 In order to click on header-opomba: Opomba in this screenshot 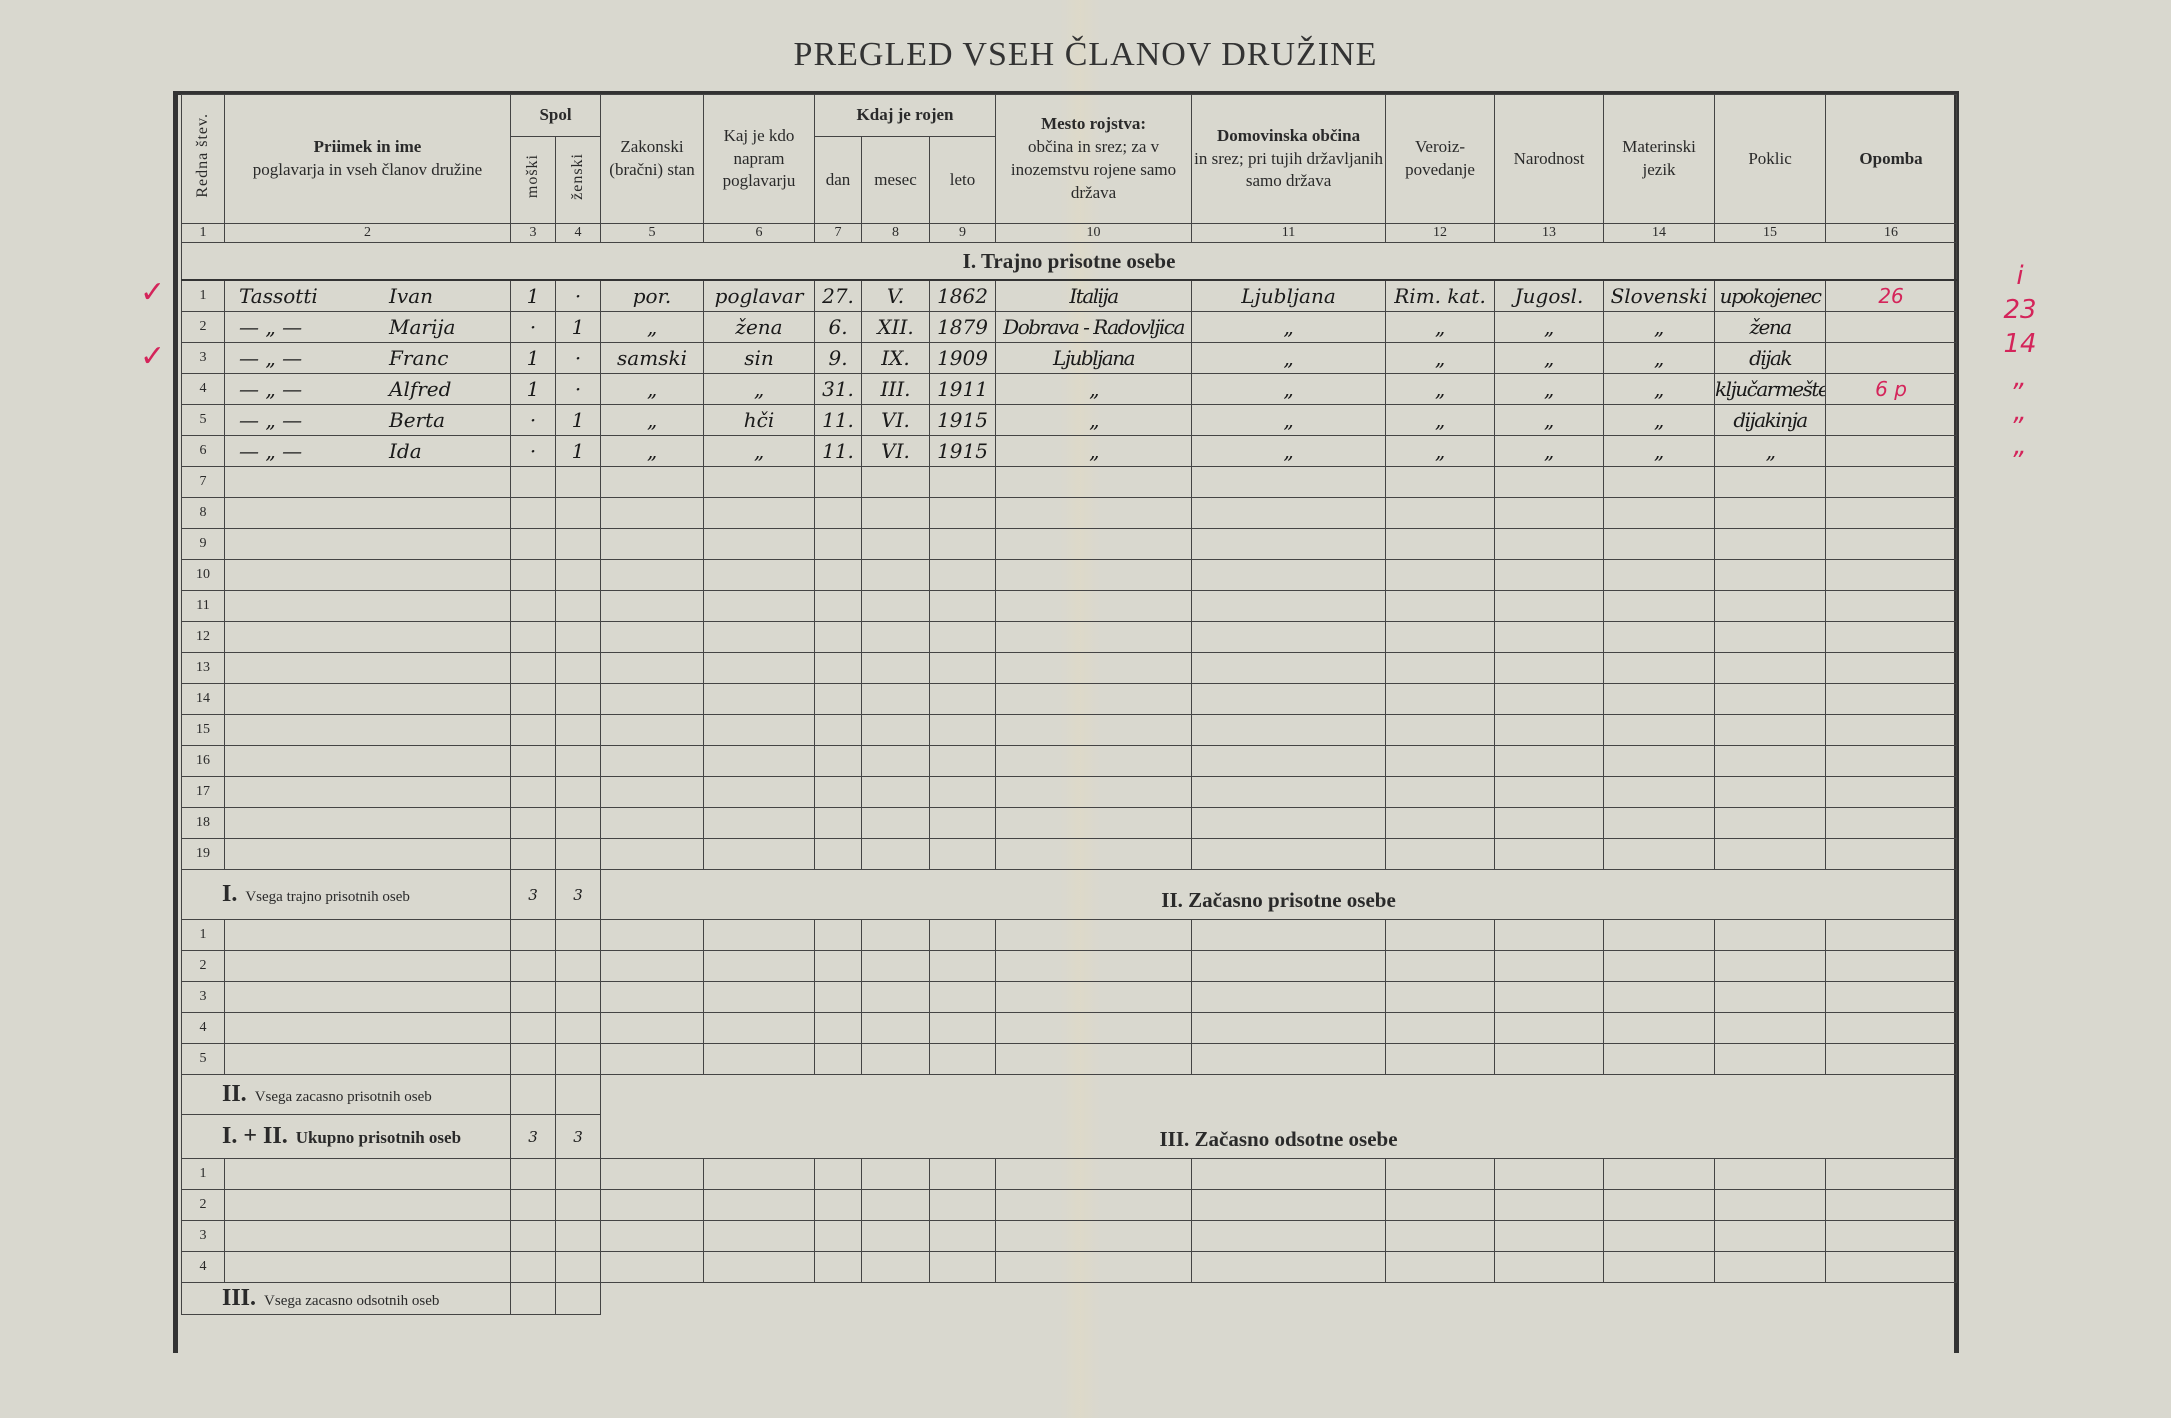, I will do `click(1891, 159)`.